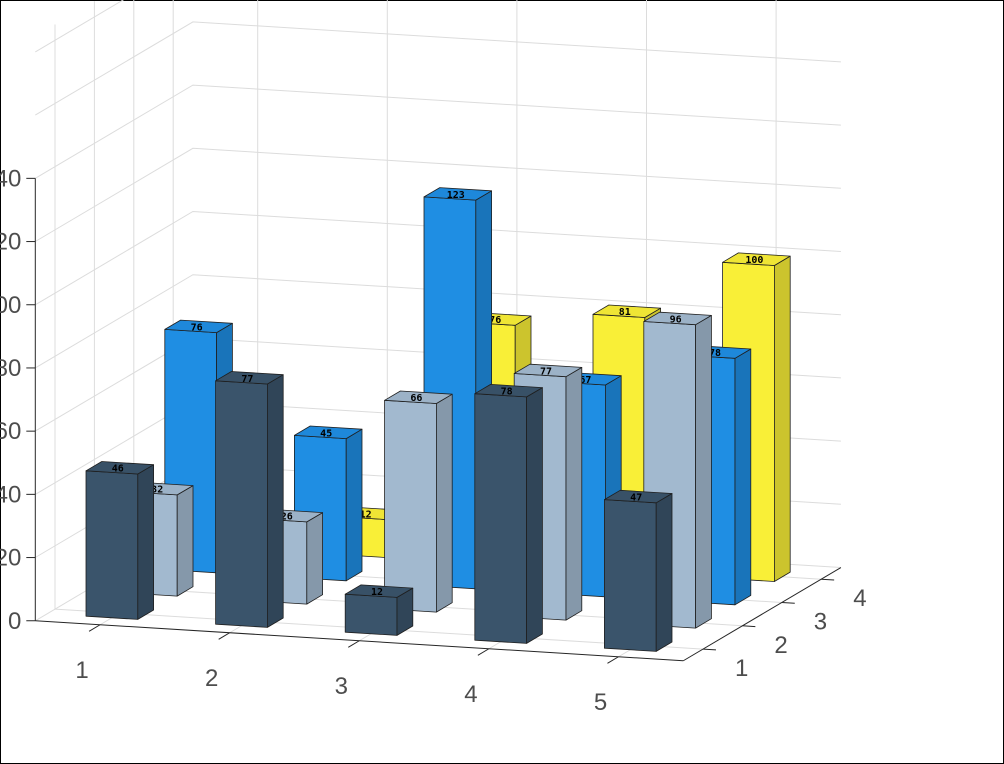 This screenshot has width=1004, height=764. Describe the element at coordinates (10, 431) in the screenshot. I see `z-tick-label: 60` at that location.